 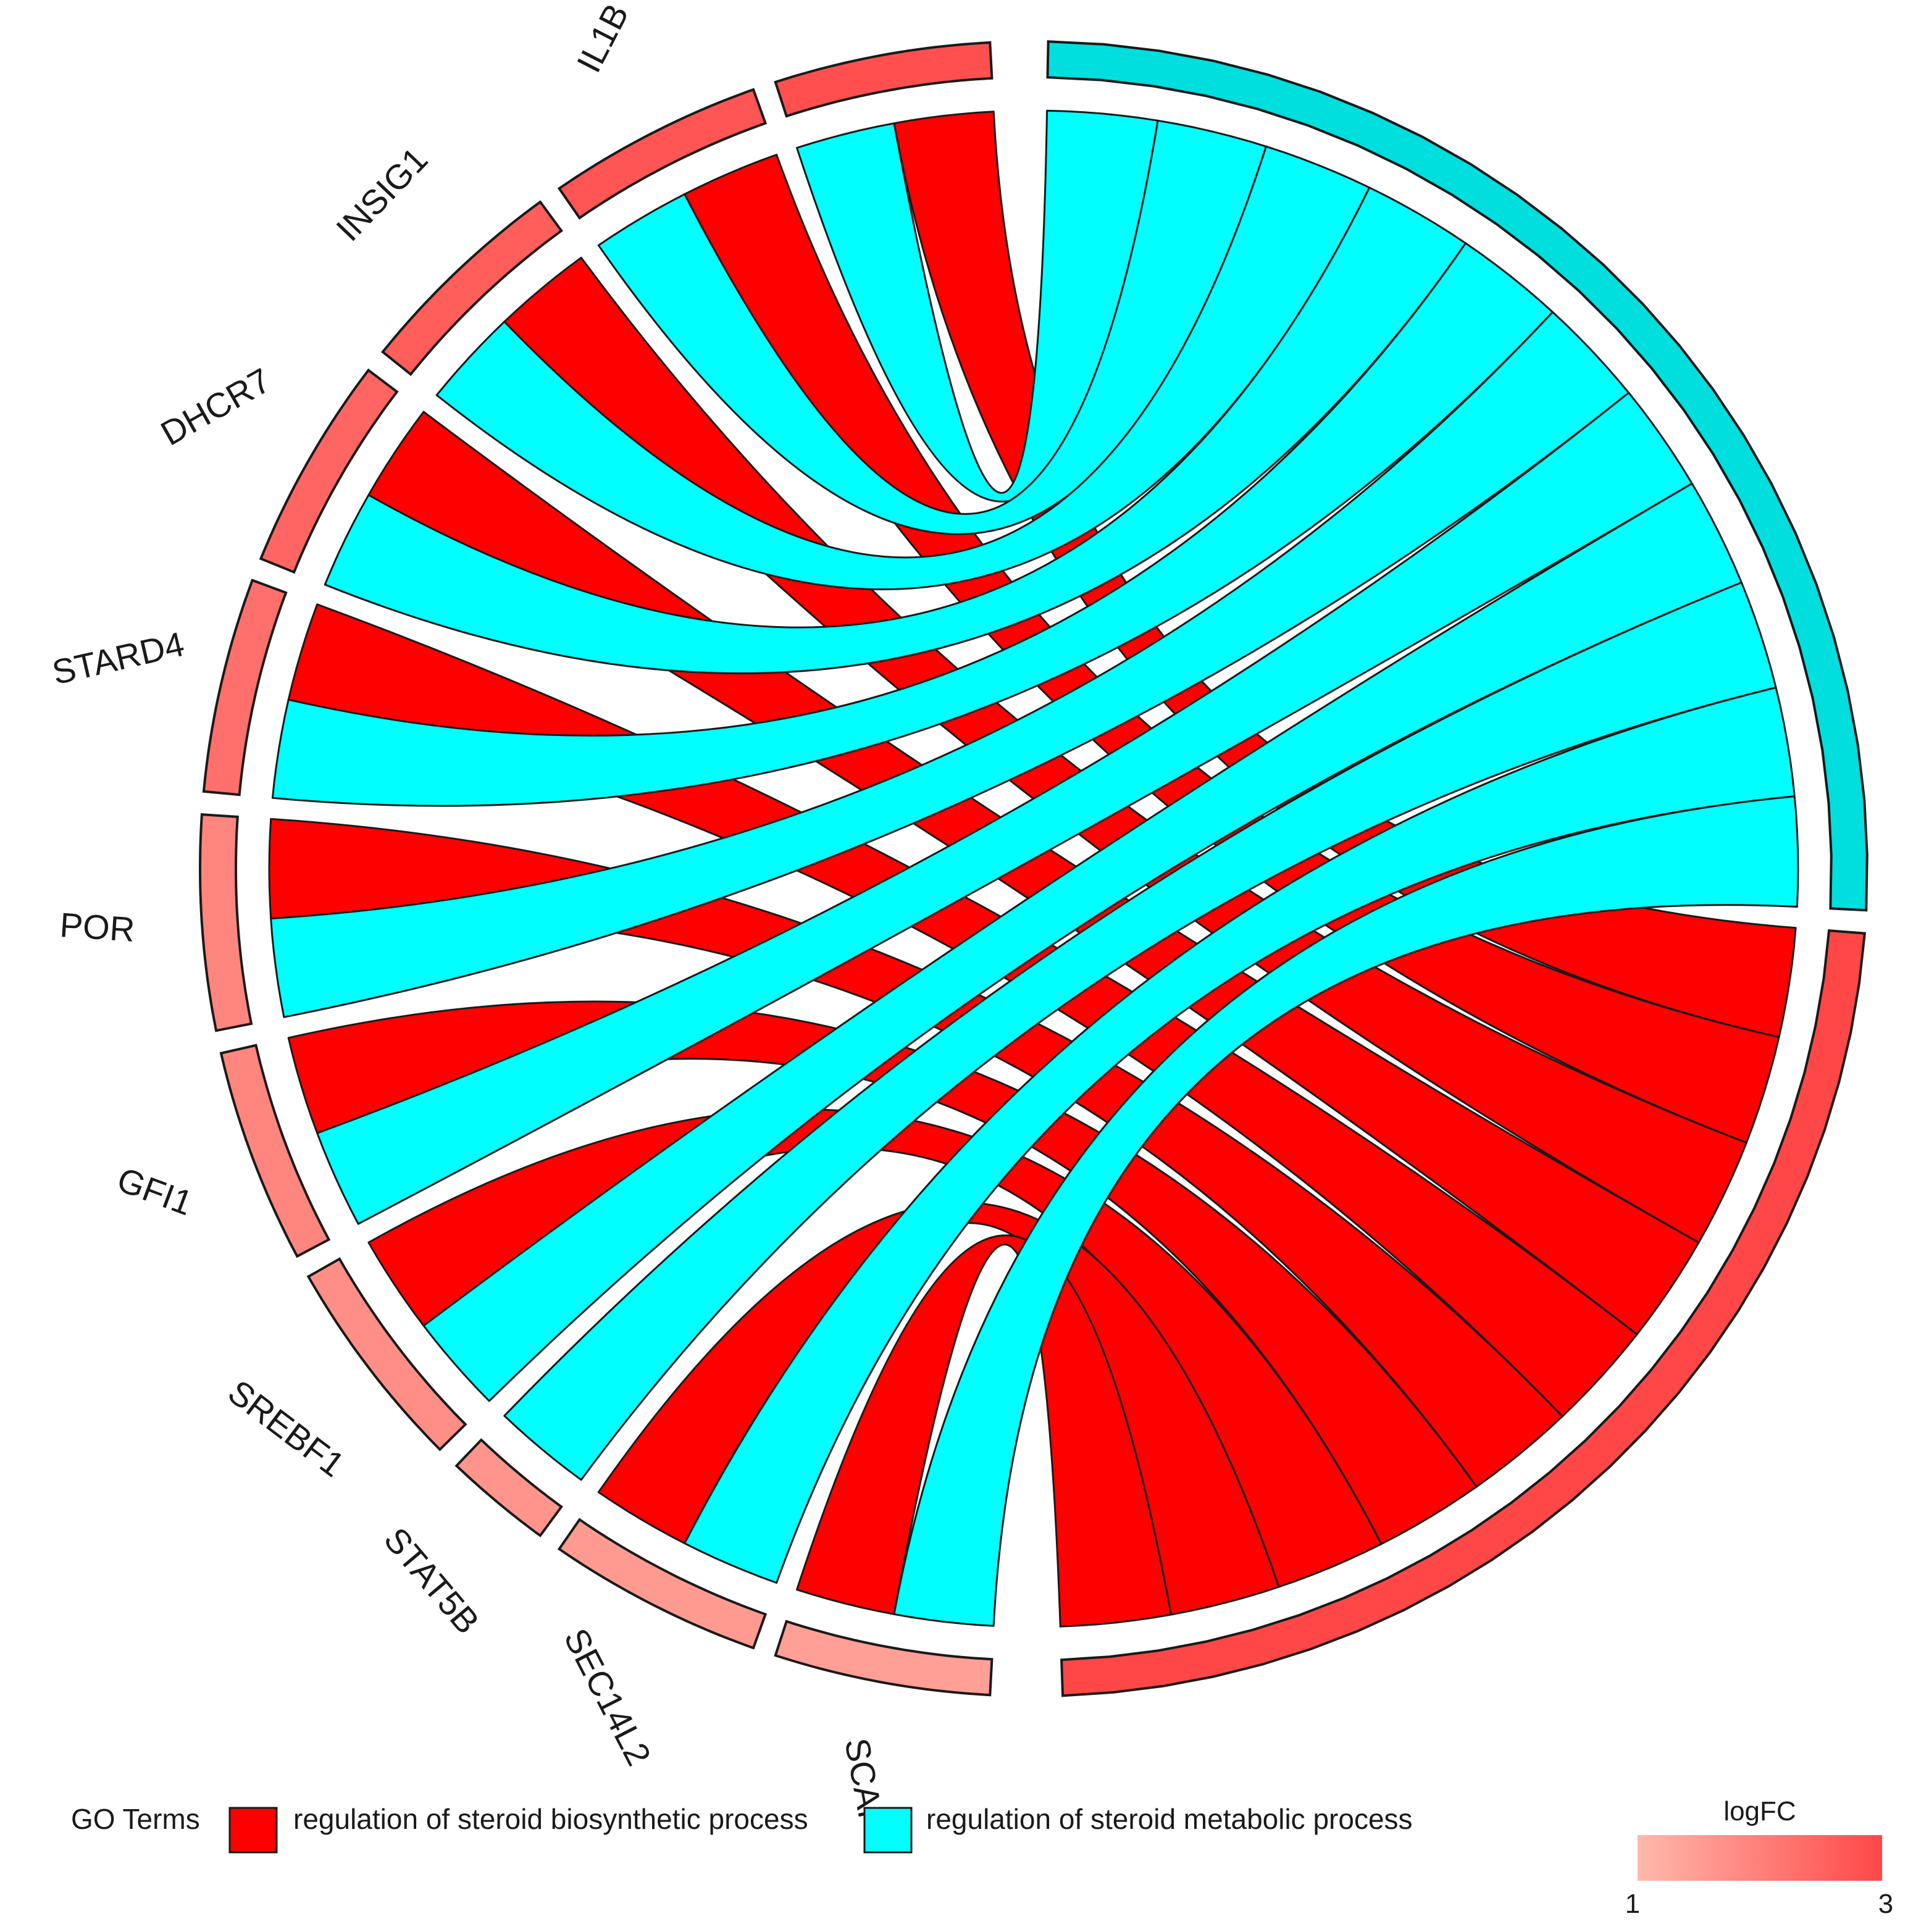 I want to click on gene-sector-por, so click(x=225, y=922).